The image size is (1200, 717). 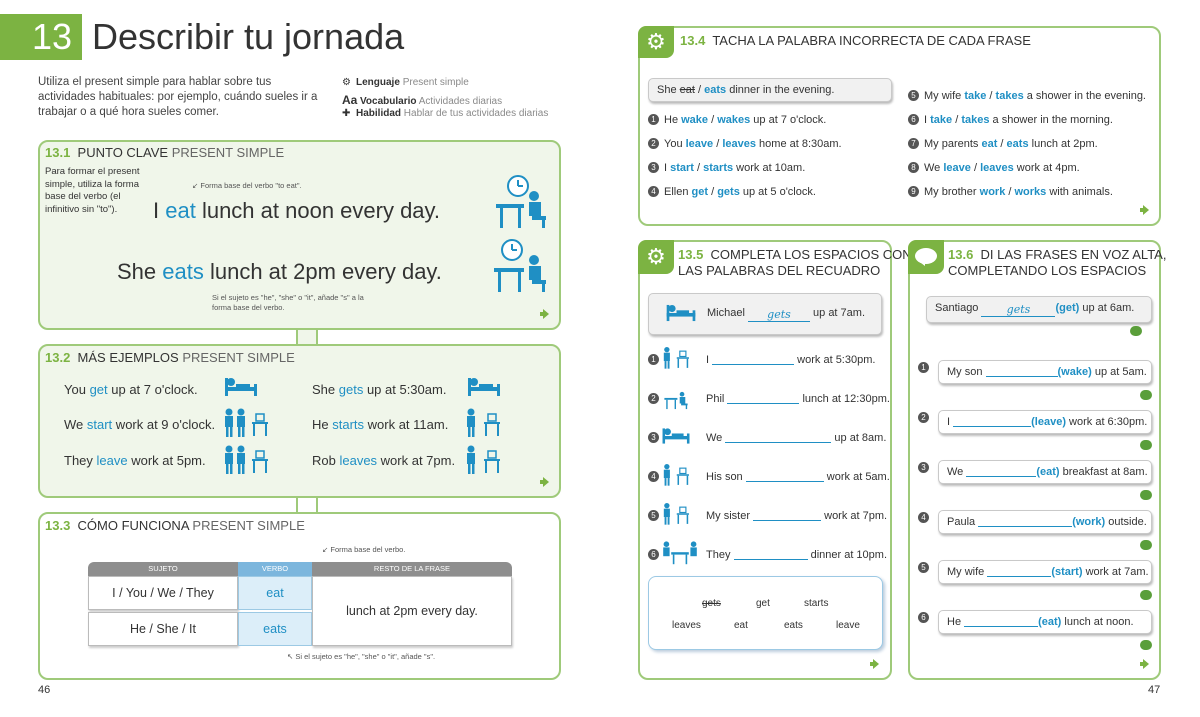 I want to click on example-bubble: She eat / eats dinner in the evening., so click(x=770, y=90).